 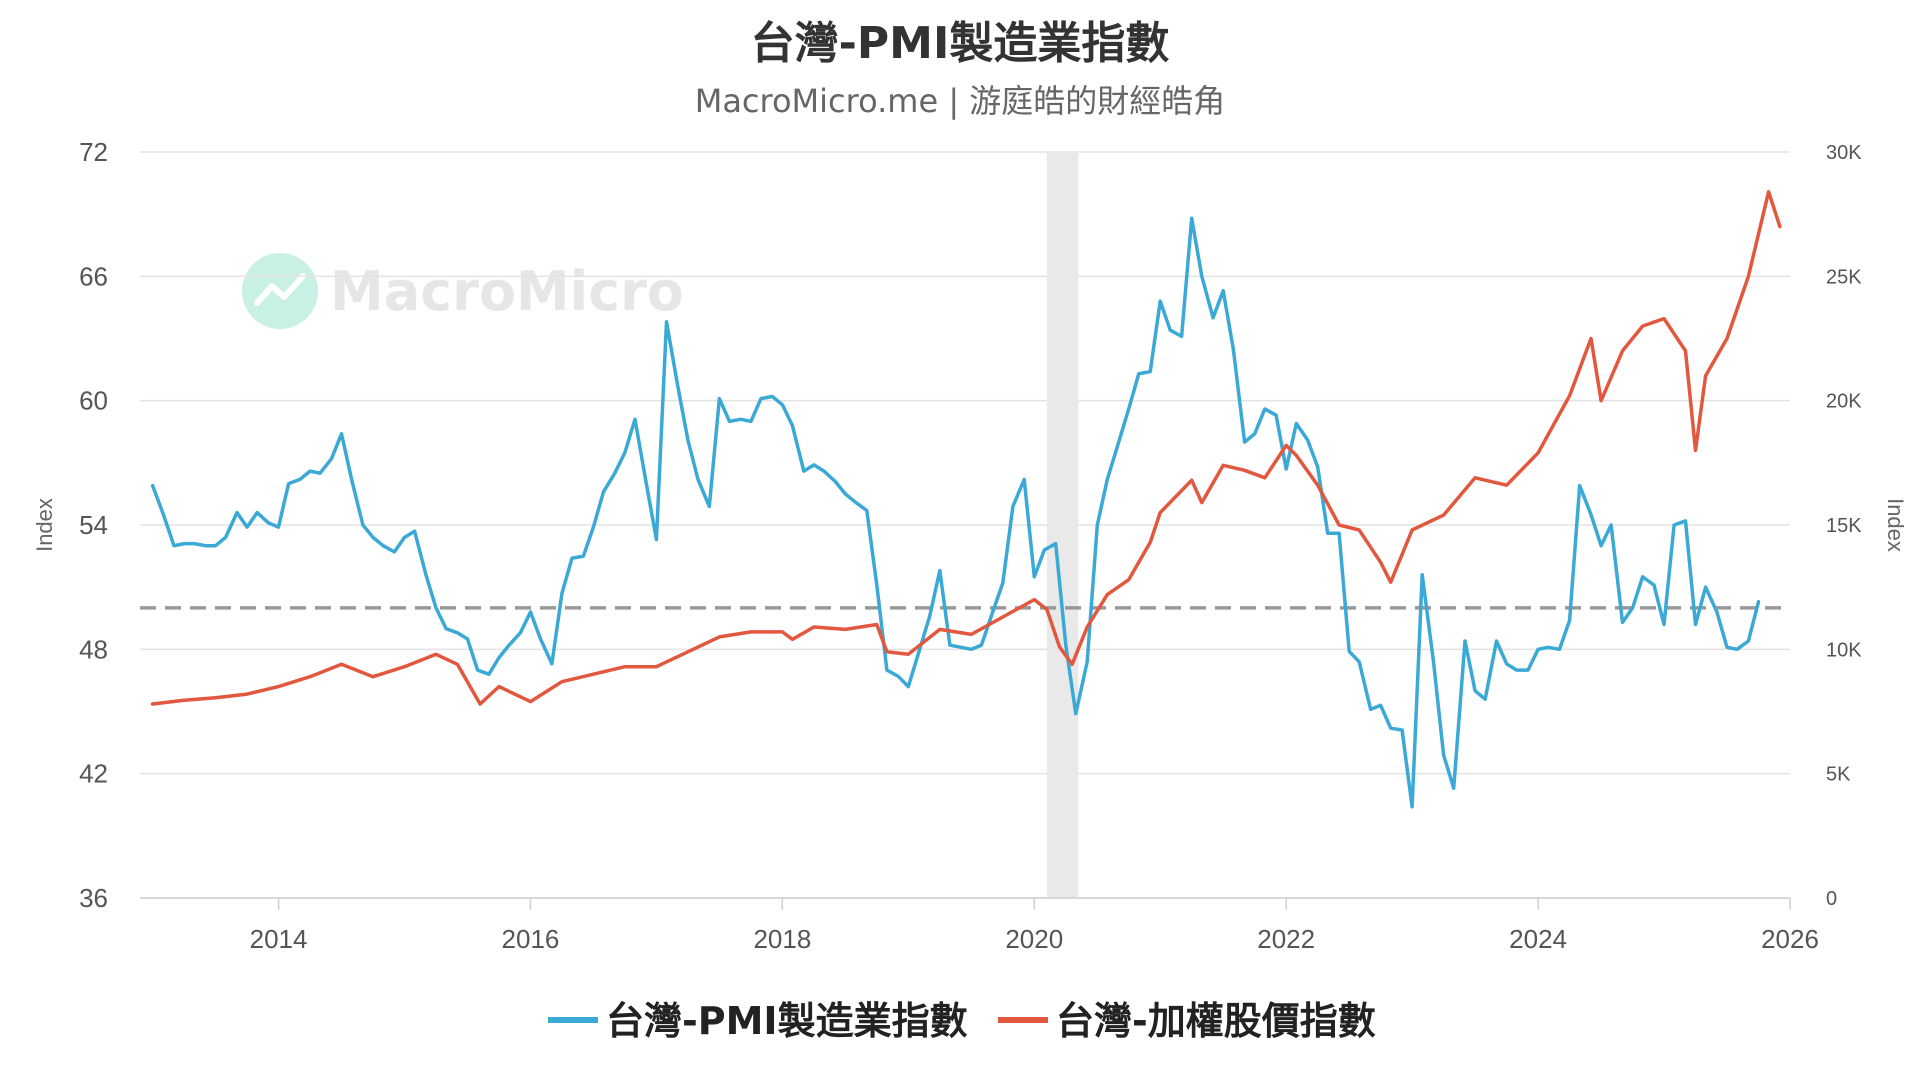 I want to click on x-tick-2014: 2014, so click(x=279, y=939).